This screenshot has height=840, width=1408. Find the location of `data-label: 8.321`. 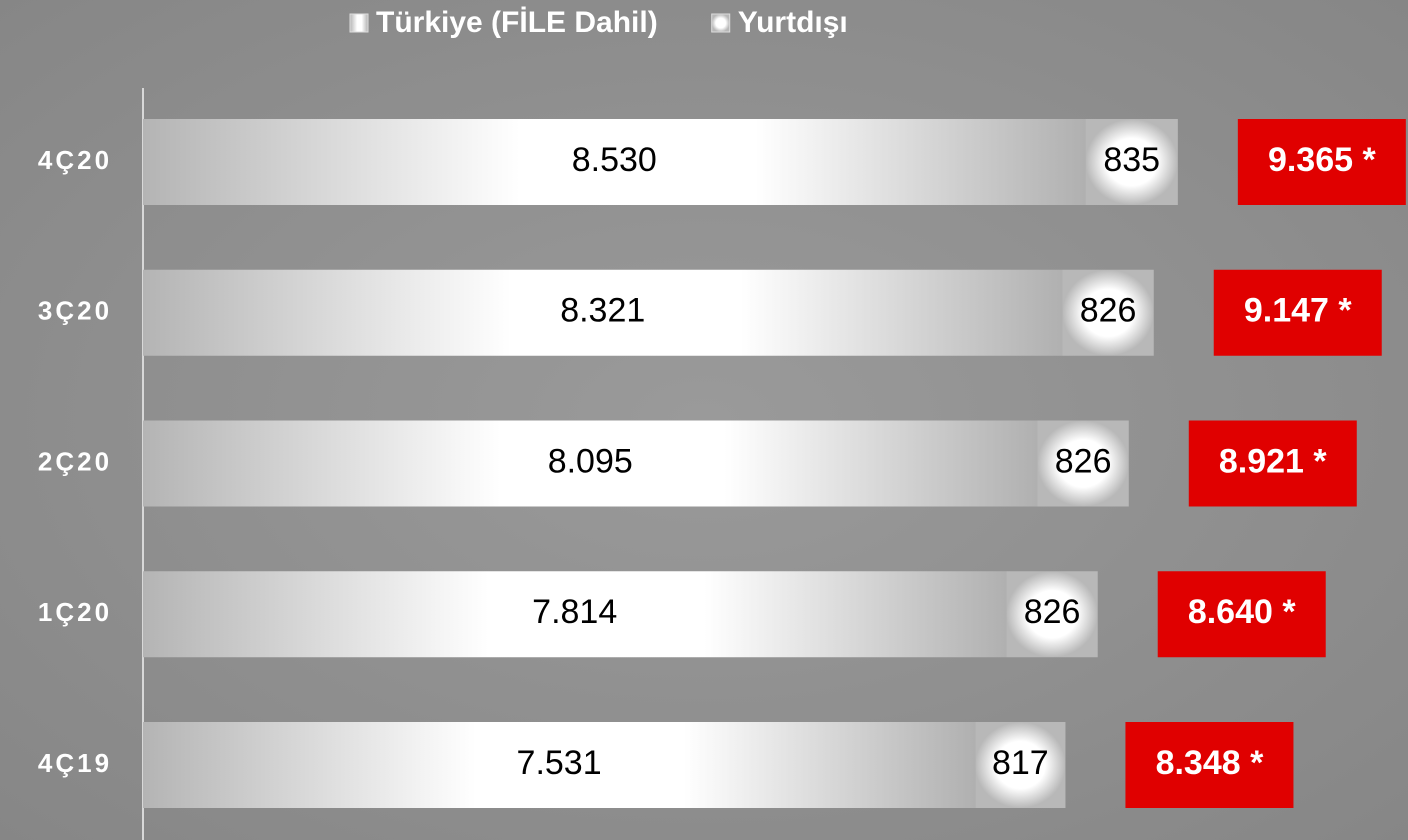

data-label: 8.321 is located at coordinates (602, 311).